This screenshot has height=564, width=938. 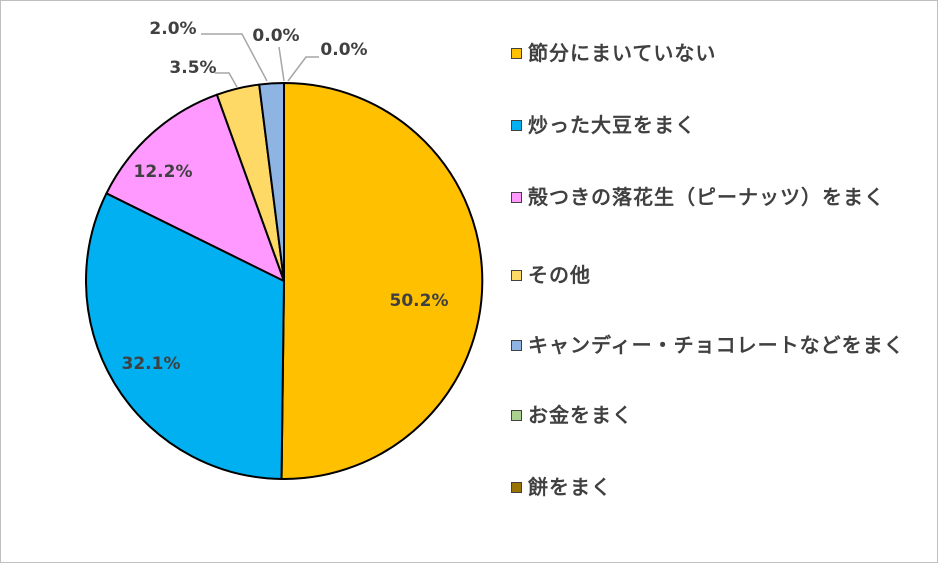 I want to click on legend-label: 節分にまいていない, so click(x=622, y=53).